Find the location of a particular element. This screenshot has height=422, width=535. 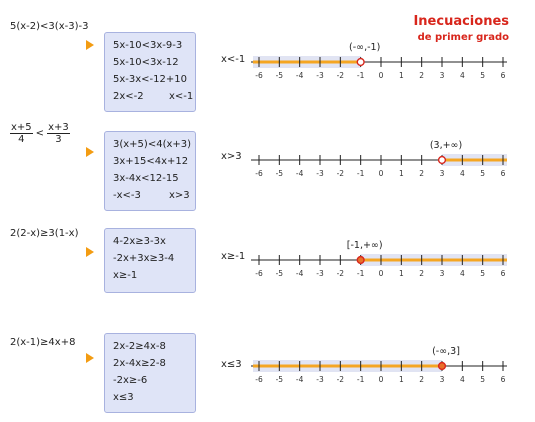

step: 5x-10<3x-9-3 is located at coordinates (154, 45).